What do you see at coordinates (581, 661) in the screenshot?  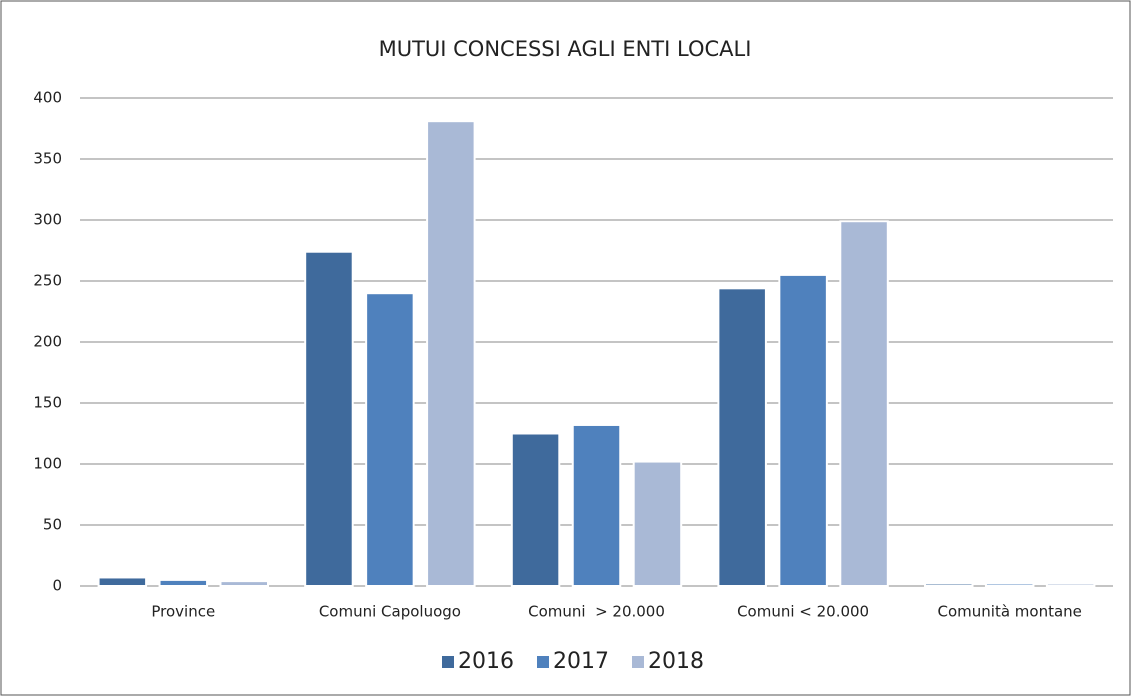 I see `legend-label: 2017` at bounding box center [581, 661].